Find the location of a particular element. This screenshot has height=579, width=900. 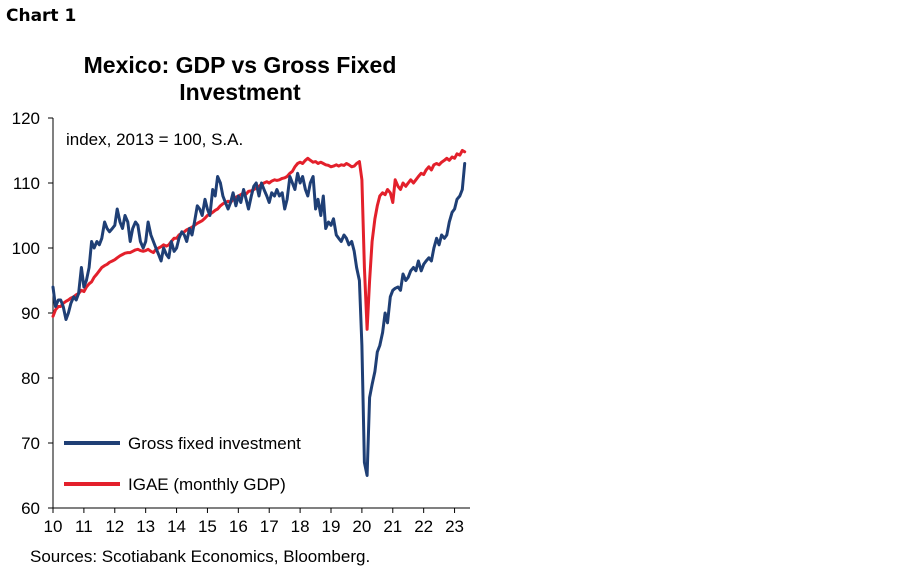

y-tick-label: 120 is located at coordinates (26, 118).